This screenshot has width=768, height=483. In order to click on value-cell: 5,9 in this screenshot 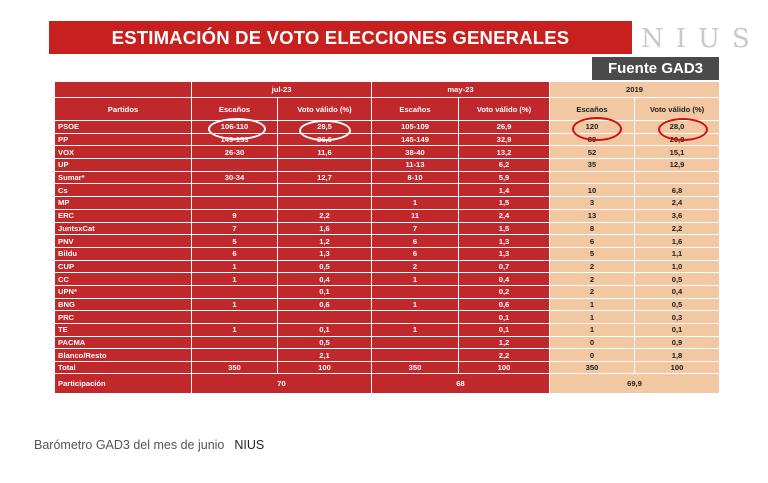, I will do `click(504, 177)`.